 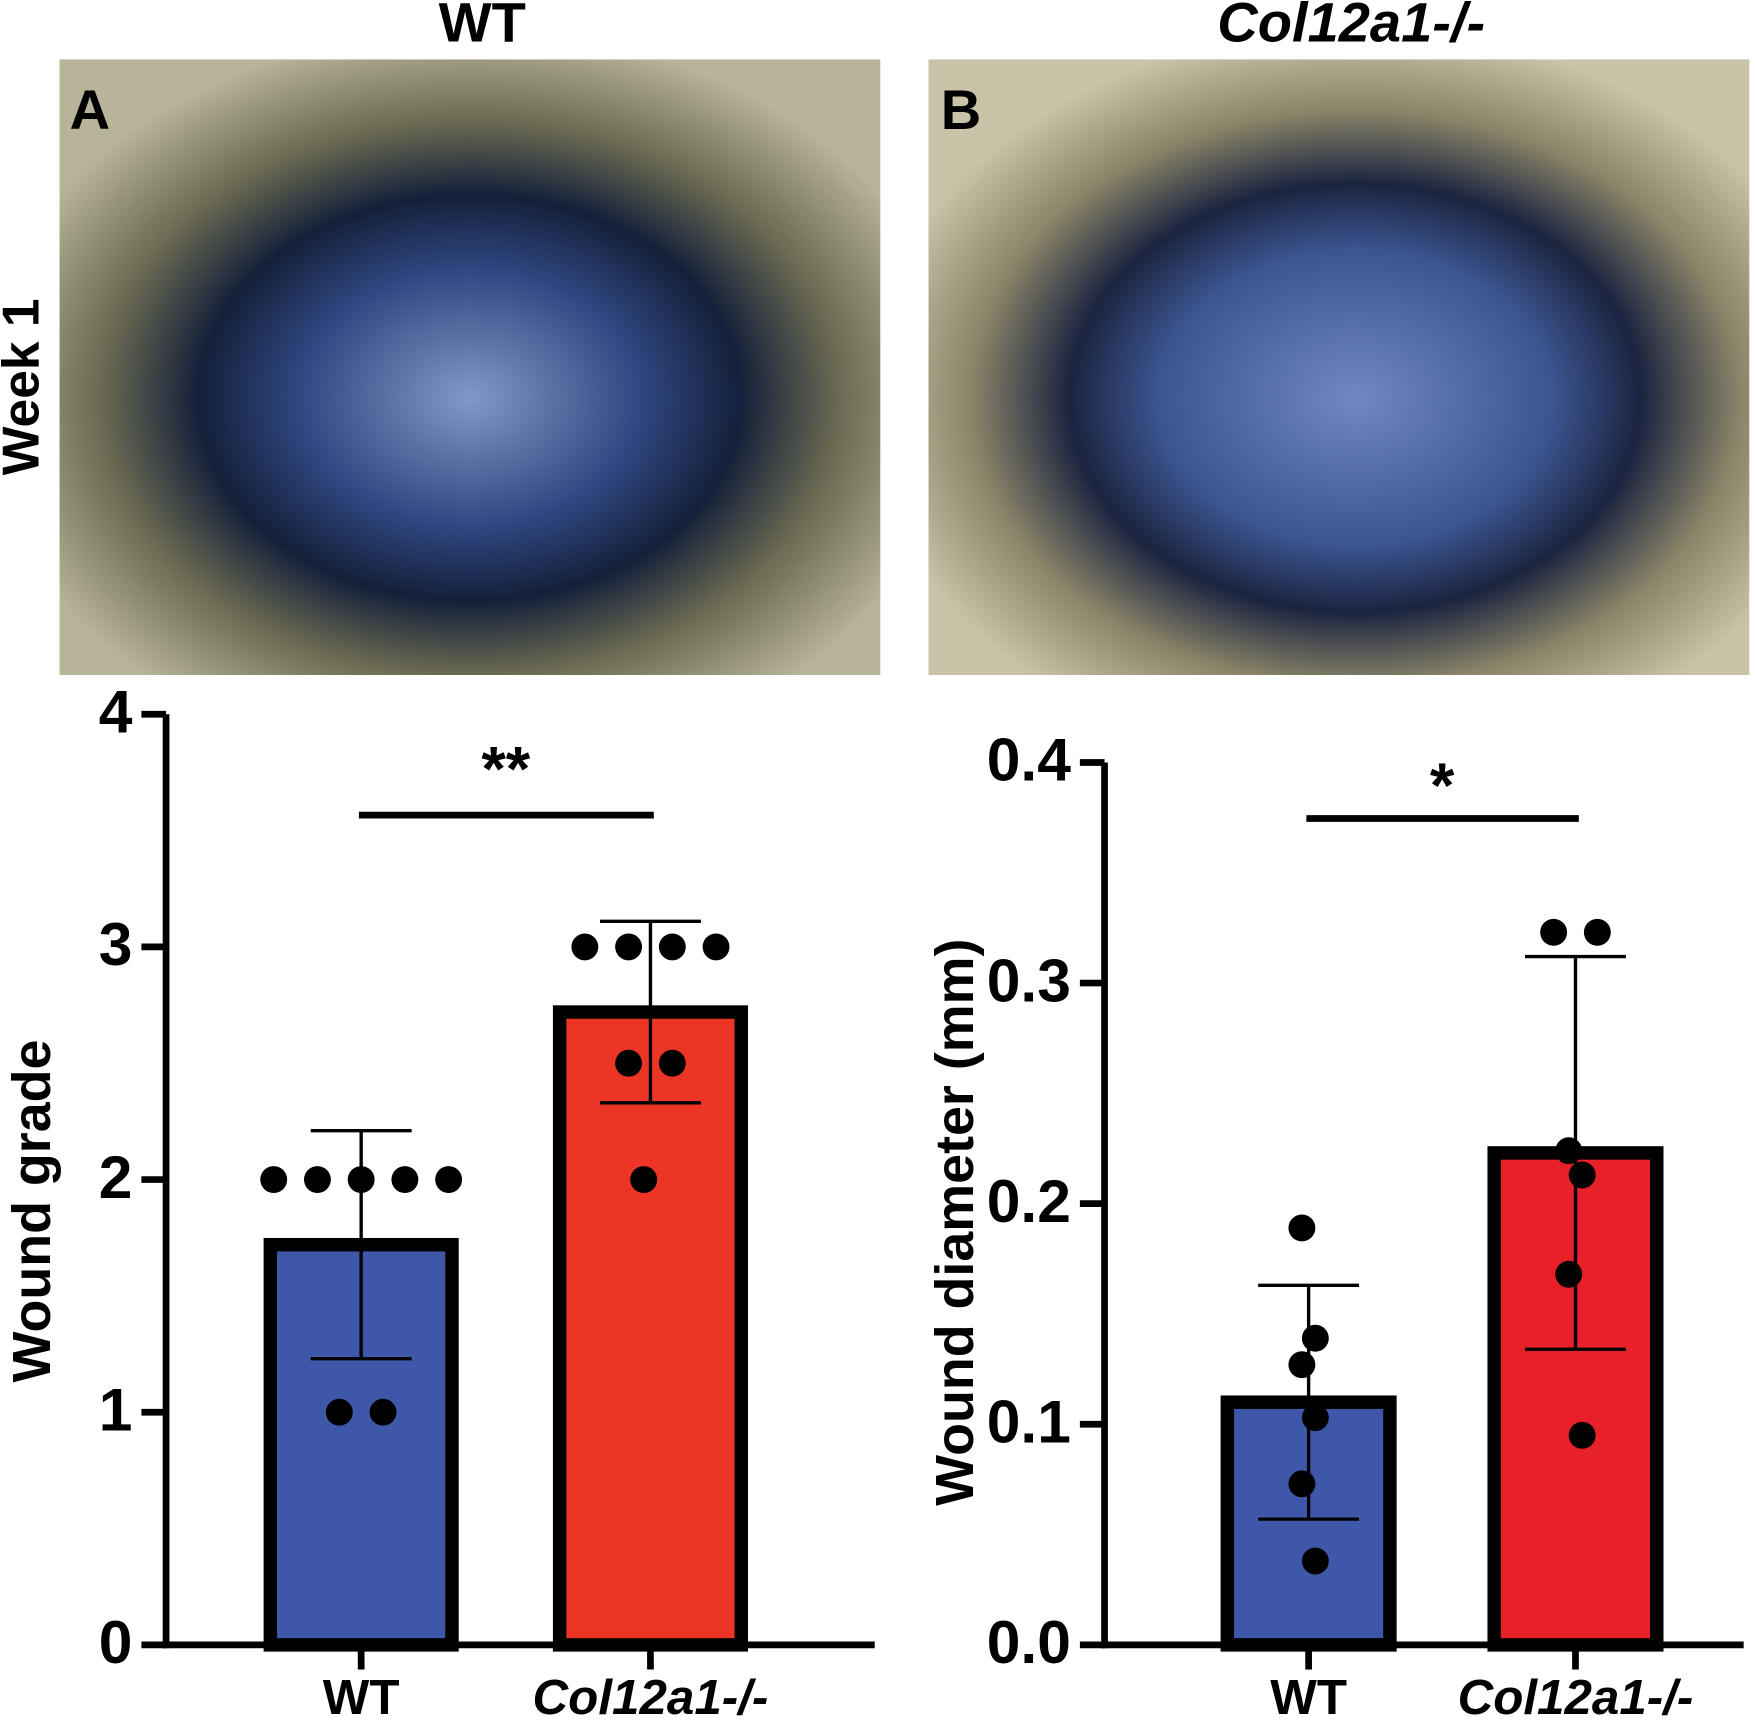 What do you see at coordinates (1351, 27) in the screenshot?
I see `column-title: Col12a1-/-` at bounding box center [1351, 27].